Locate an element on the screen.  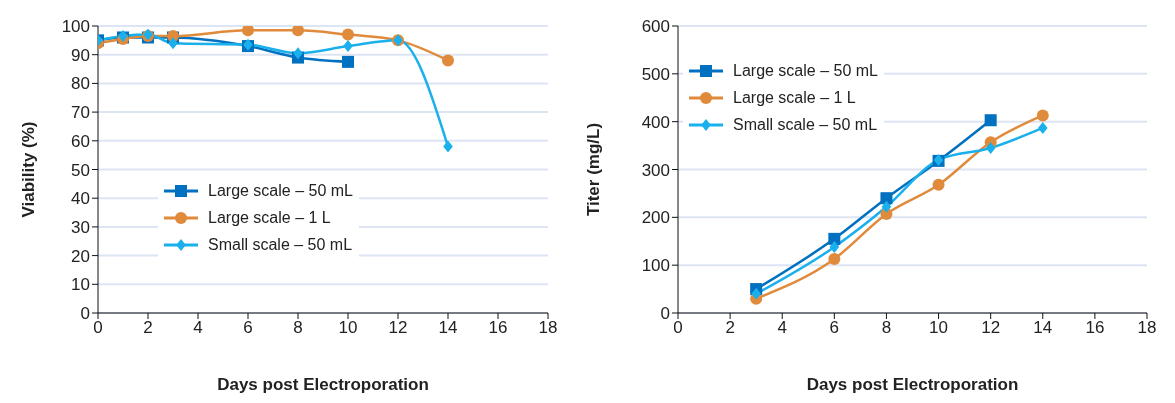
y-tick-label: 300 is located at coordinates (655, 170).